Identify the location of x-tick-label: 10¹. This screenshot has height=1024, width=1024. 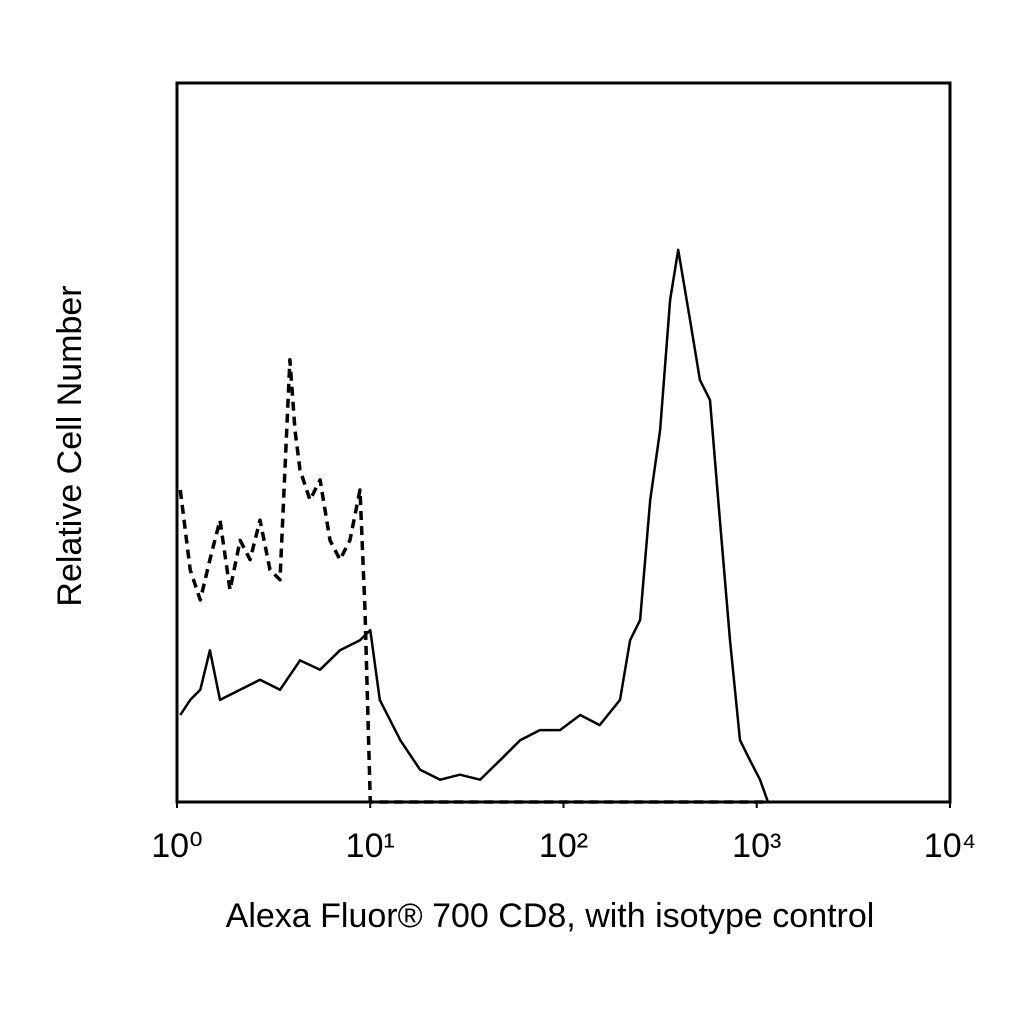
(370, 846).